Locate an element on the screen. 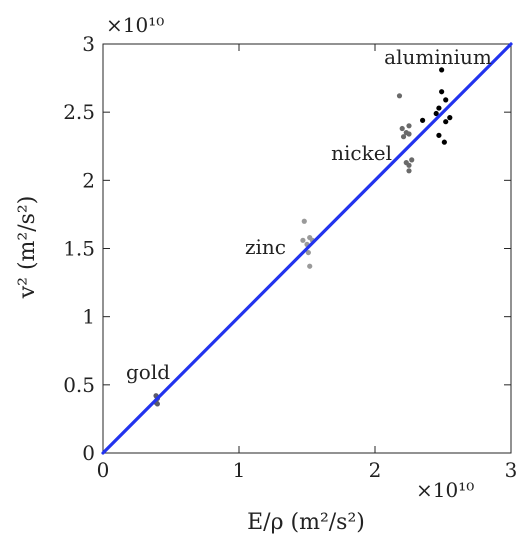  x-multiplier: ×10¹⁰ is located at coordinates (445, 490).